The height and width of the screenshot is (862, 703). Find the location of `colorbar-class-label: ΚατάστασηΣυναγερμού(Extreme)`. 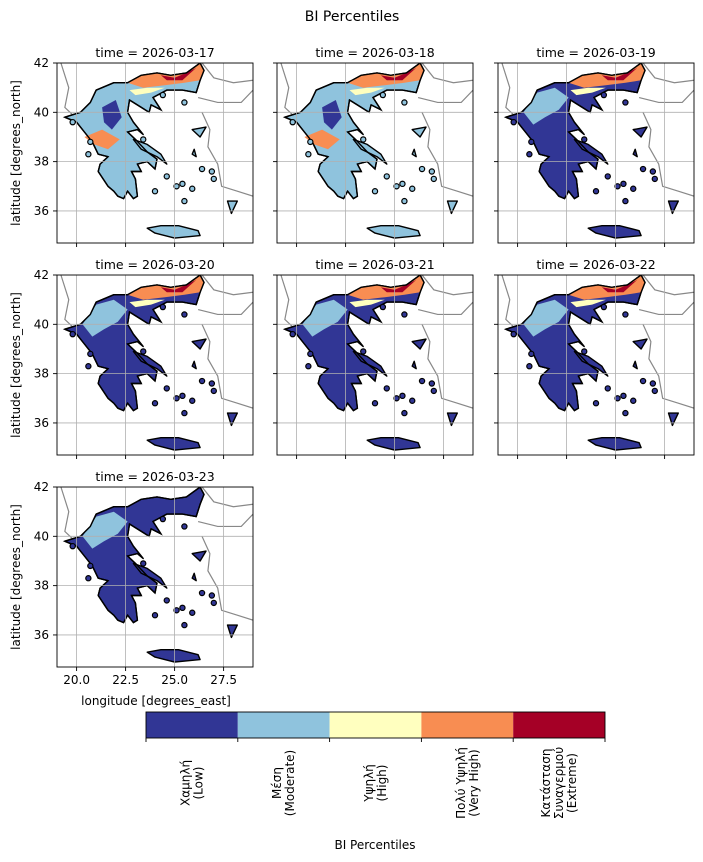

colorbar-class-label: ΚατάστασηΣυναγερμού(Extreme) is located at coordinates (559, 783).